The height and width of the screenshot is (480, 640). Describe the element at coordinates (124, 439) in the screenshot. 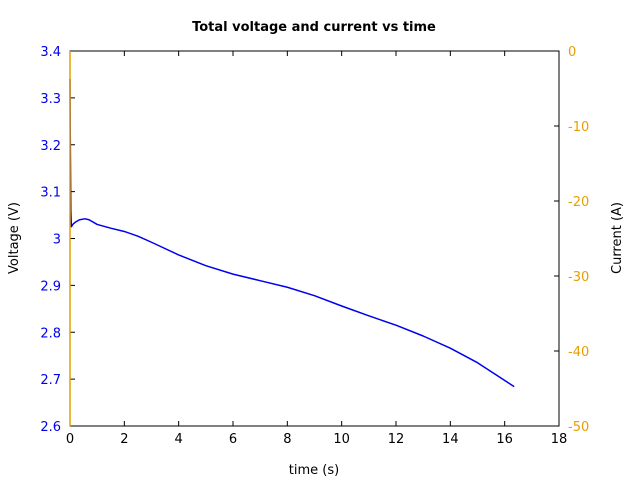

I see `x-tick-label: 2` at that location.